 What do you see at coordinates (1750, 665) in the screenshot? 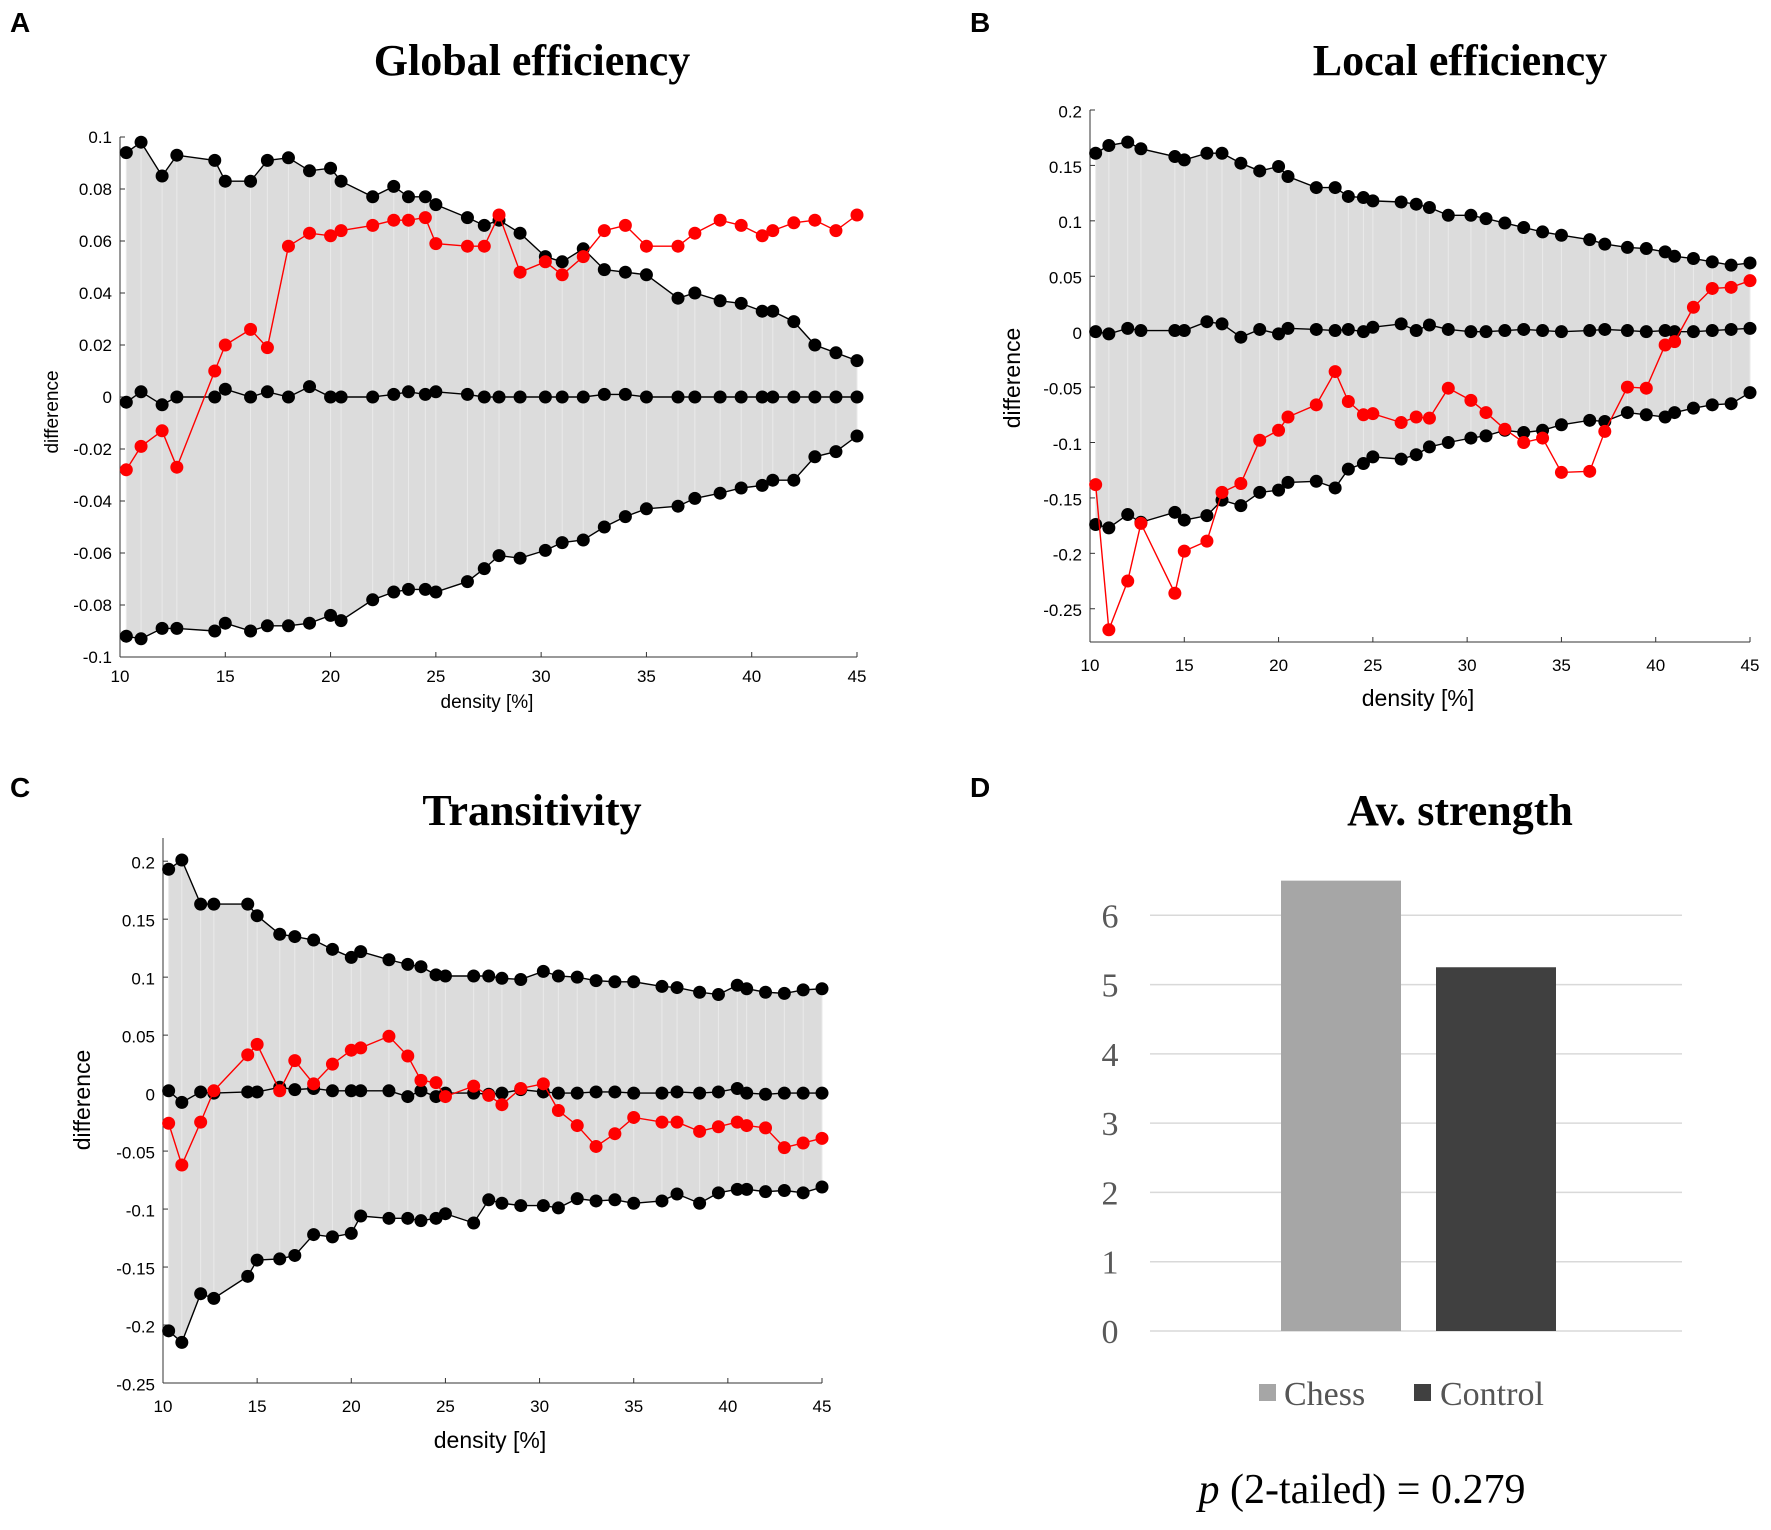
I see `x-tick-label: 45` at bounding box center [1750, 665].